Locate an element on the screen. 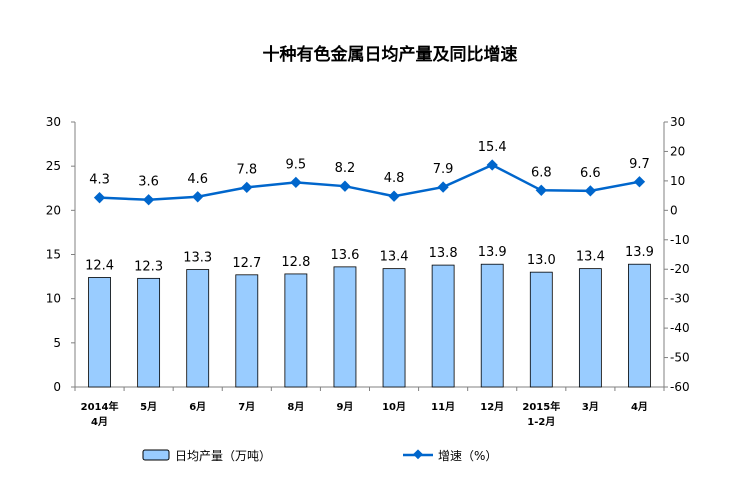 The image size is (746, 496). right-tick-label: 10 is located at coordinates (677, 181).